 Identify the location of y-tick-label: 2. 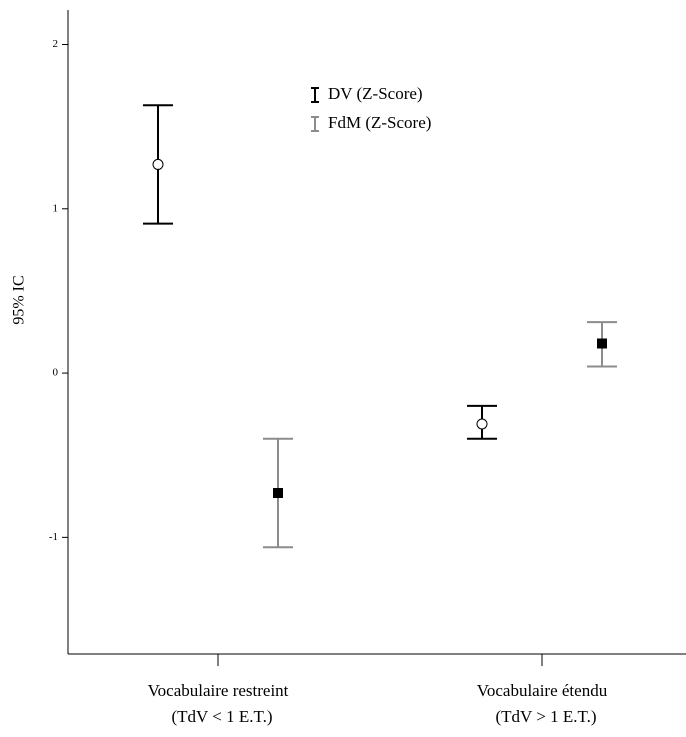
(56, 44).